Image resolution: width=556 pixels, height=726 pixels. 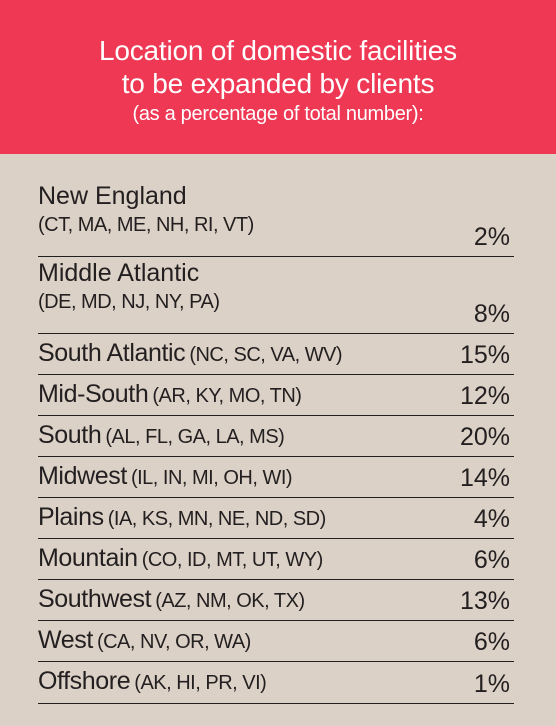 I want to click on row-percentage: 14%, so click(x=484, y=478).